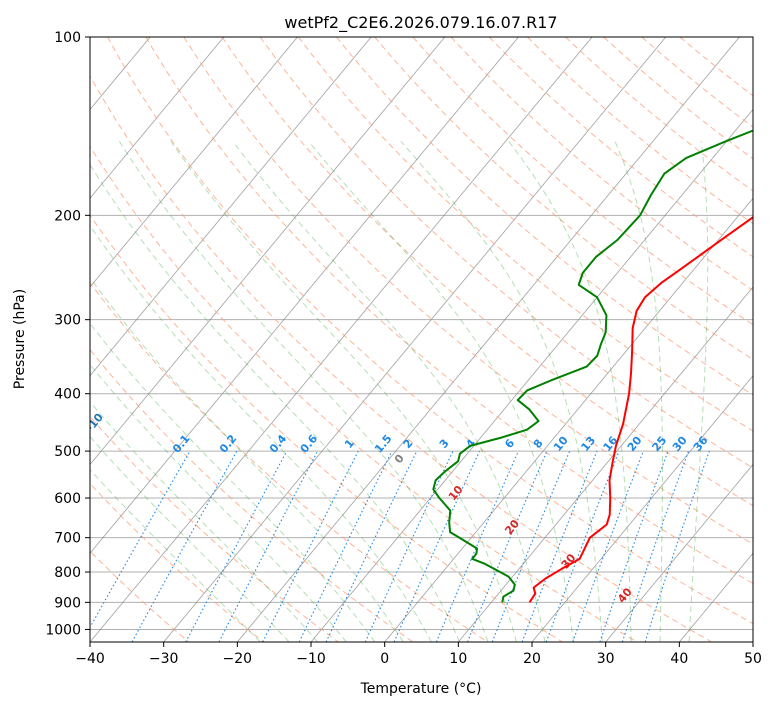 The height and width of the screenshot is (708, 775). Describe the element at coordinates (67, 321) in the screenshot. I see `y-tick-label: 300` at that location.